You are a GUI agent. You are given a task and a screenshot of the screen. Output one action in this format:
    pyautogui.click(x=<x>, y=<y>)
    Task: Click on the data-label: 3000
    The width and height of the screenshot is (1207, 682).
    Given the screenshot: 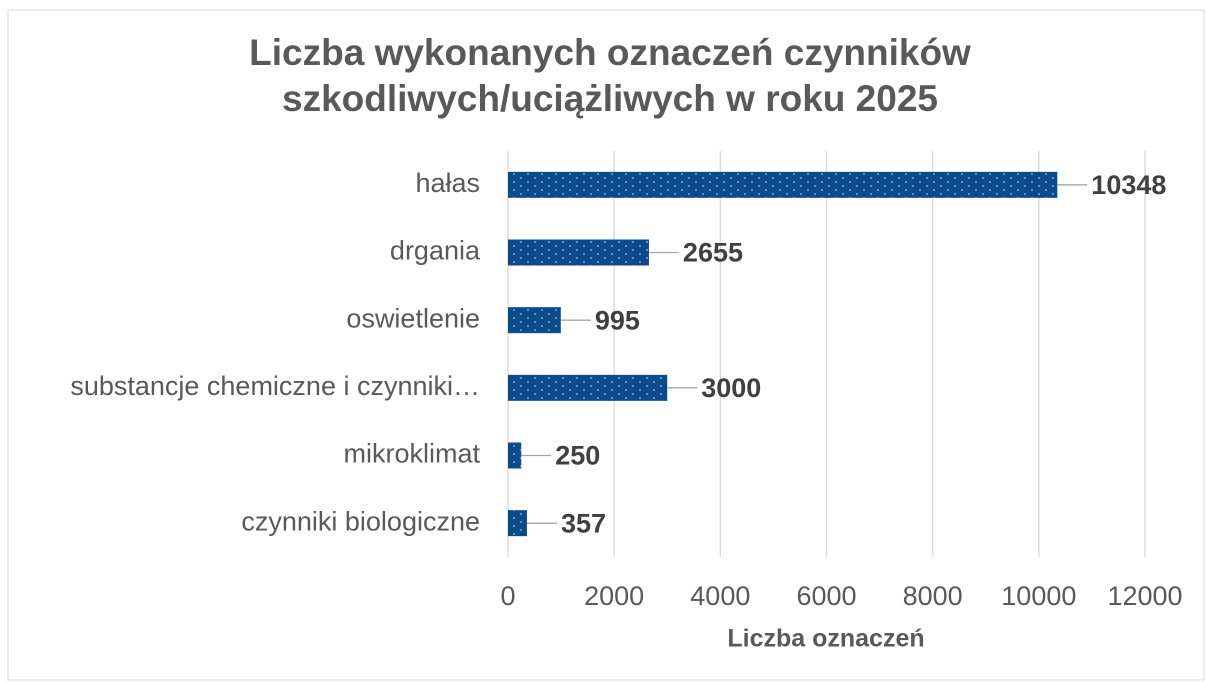 What is the action you would take?
    pyautogui.click(x=731, y=388)
    